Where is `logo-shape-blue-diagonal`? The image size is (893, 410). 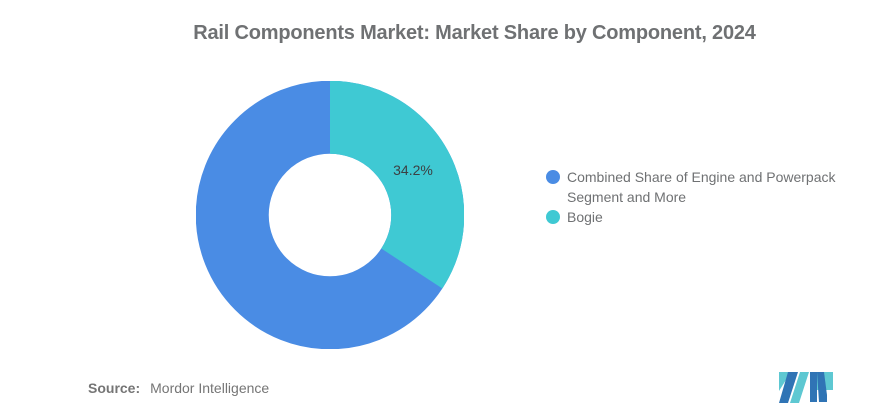 logo-shape-blue-diagonal is located at coordinates (822, 387).